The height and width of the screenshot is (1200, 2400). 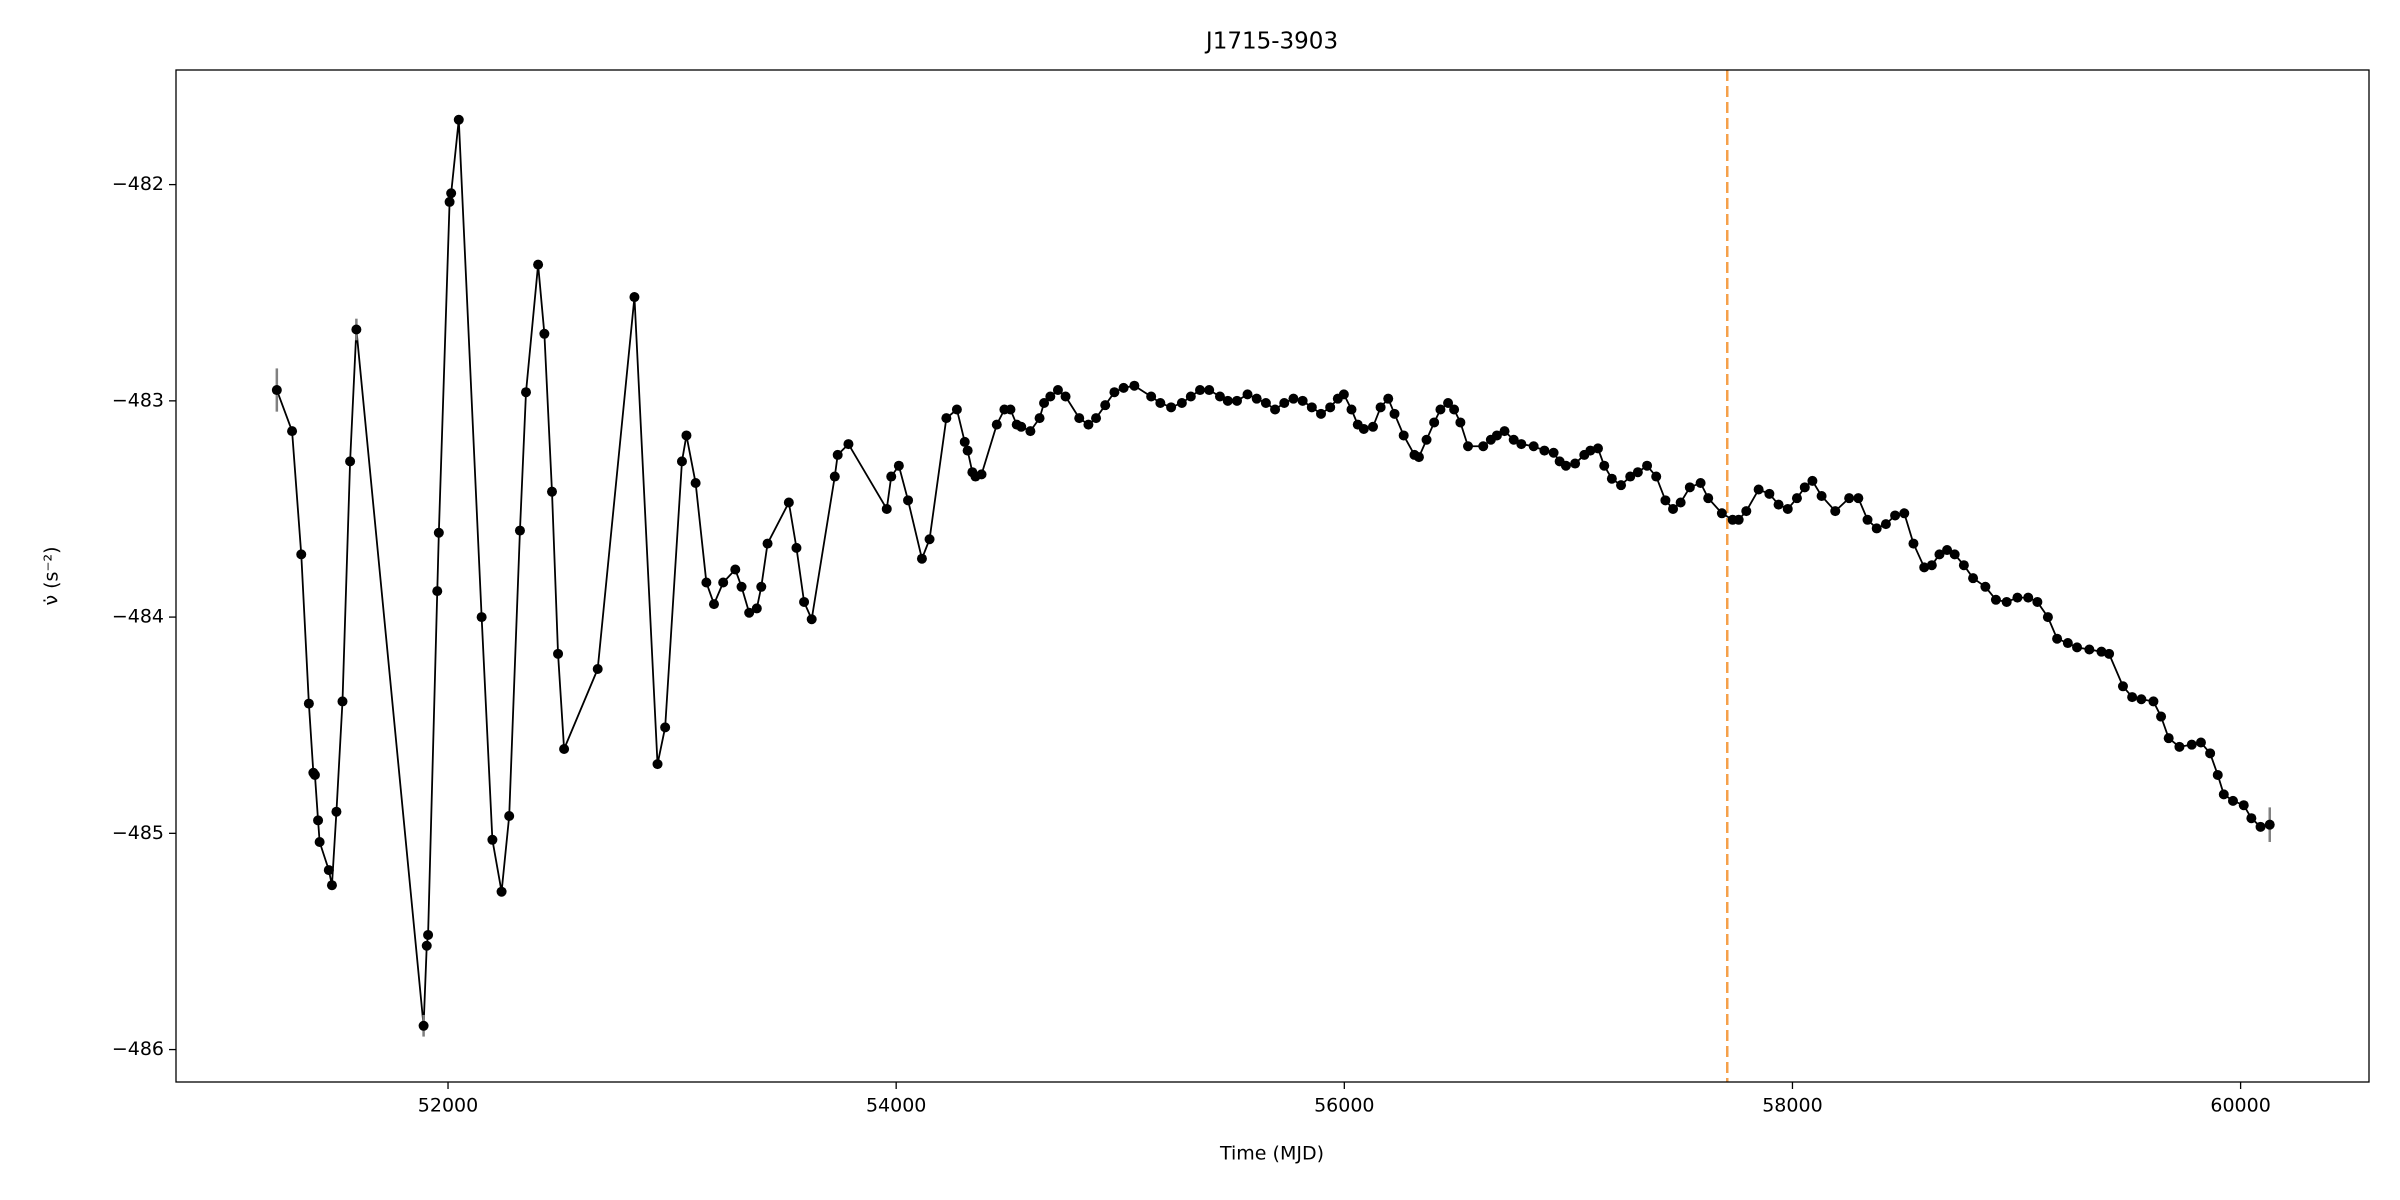 What do you see at coordinates (138, 617) in the screenshot?
I see `y-tick-label: −484` at bounding box center [138, 617].